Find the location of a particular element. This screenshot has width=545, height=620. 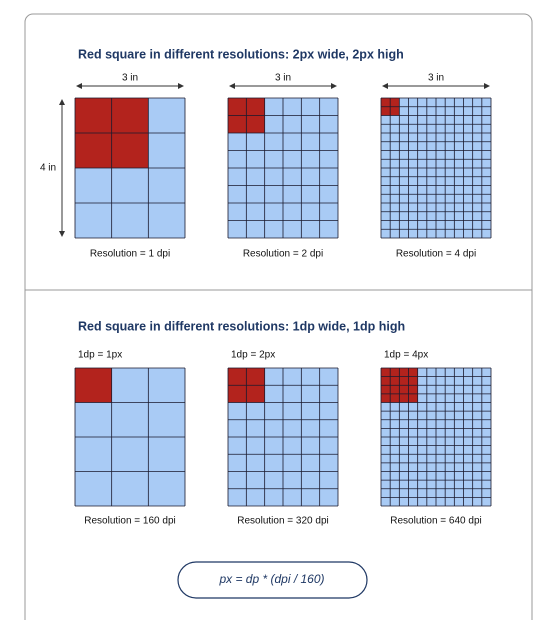

caption: Resolution = 640 dpi is located at coordinates (435, 521).